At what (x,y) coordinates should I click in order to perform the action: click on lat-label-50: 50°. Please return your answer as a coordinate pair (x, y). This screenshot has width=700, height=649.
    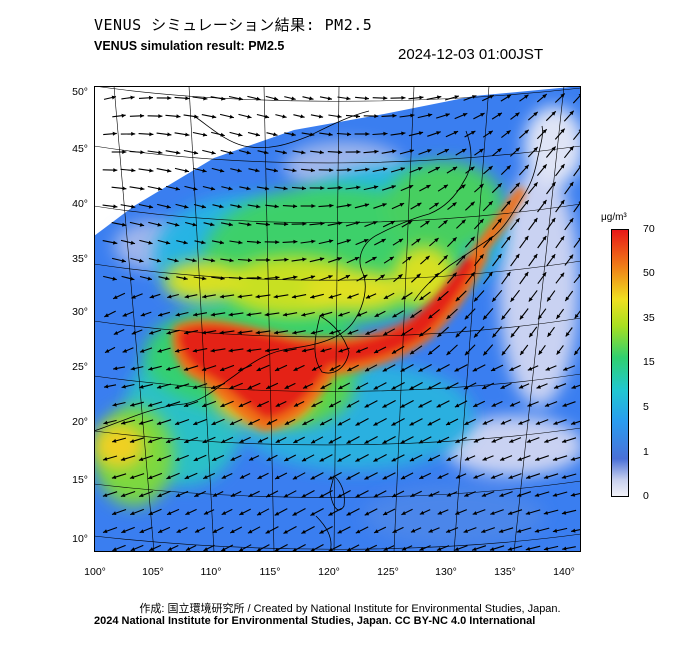
    Looking at the image, I should click on (80, 92).